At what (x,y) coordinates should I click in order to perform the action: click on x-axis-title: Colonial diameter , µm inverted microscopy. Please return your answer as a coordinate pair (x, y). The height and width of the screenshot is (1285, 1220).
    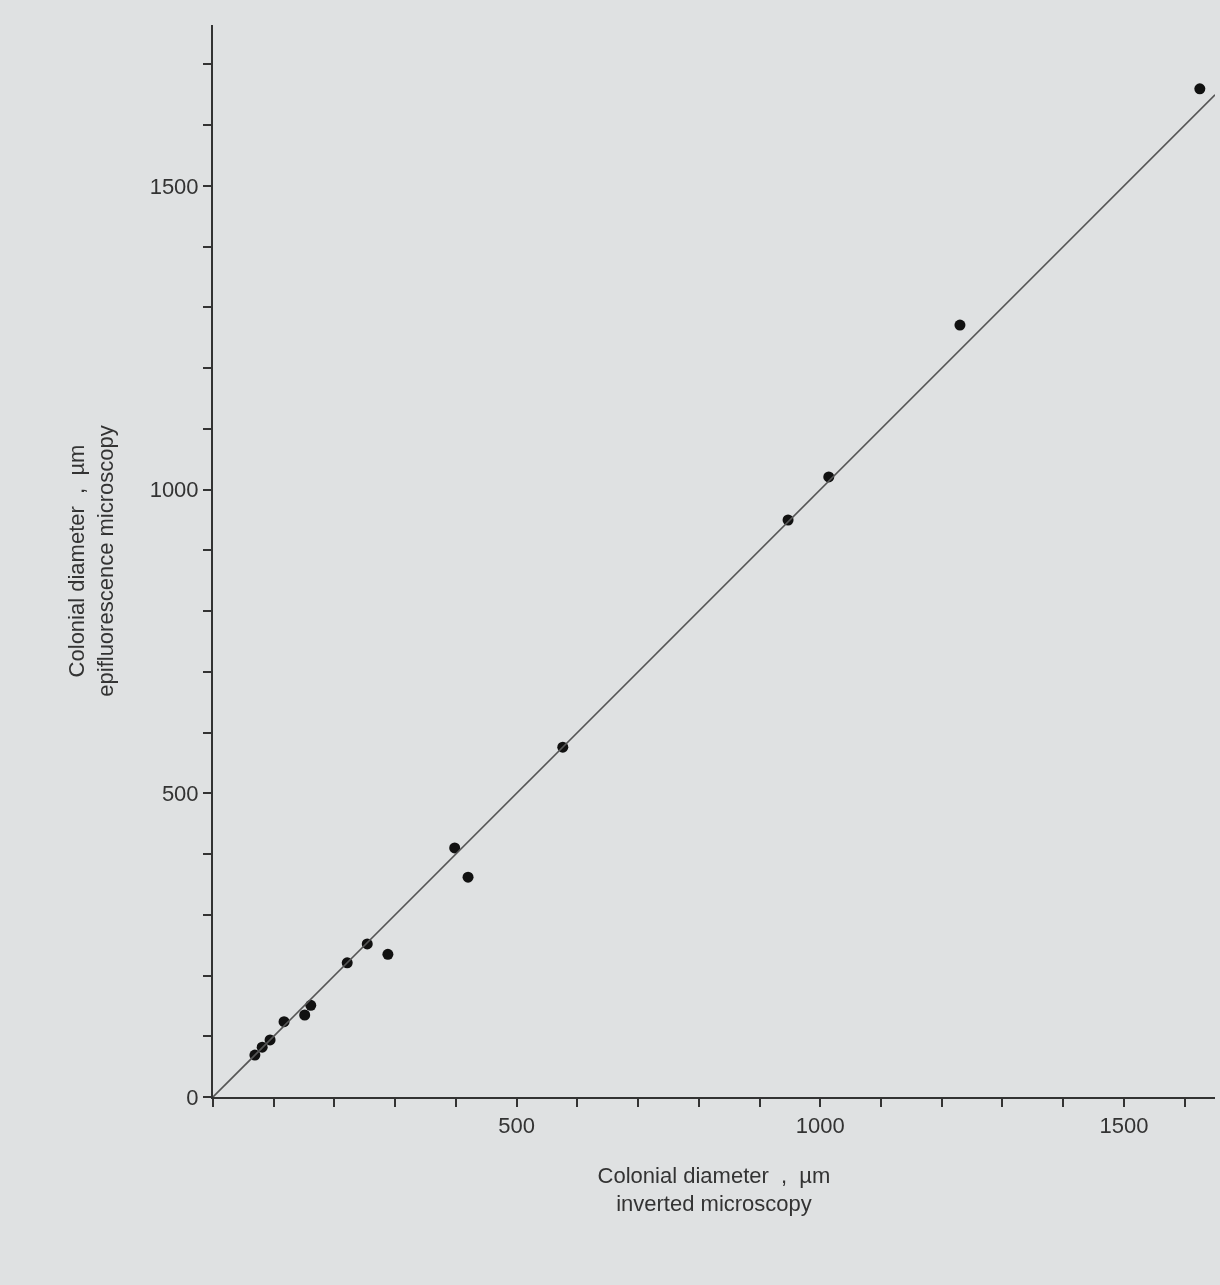
    Looking at the image, I should click on (714, 1189).